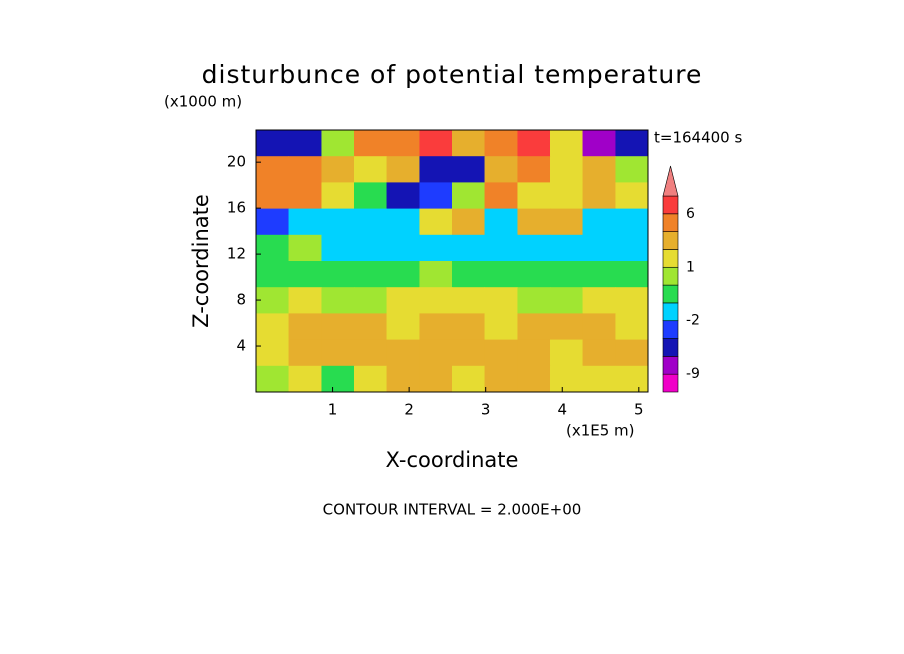  Describe the element at coordinates (670, 181) in the screenshot. I see `colorbar-arrow` at that location.